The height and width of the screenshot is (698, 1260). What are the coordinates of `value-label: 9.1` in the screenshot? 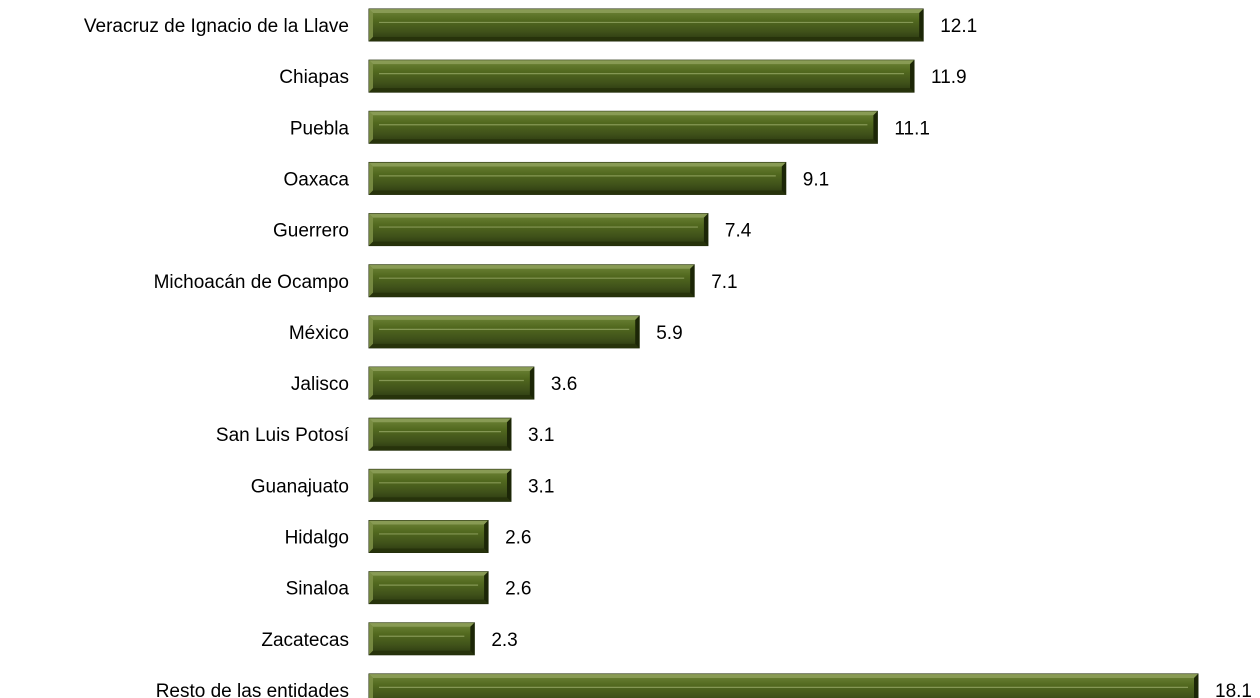 It's located at (816, 179).